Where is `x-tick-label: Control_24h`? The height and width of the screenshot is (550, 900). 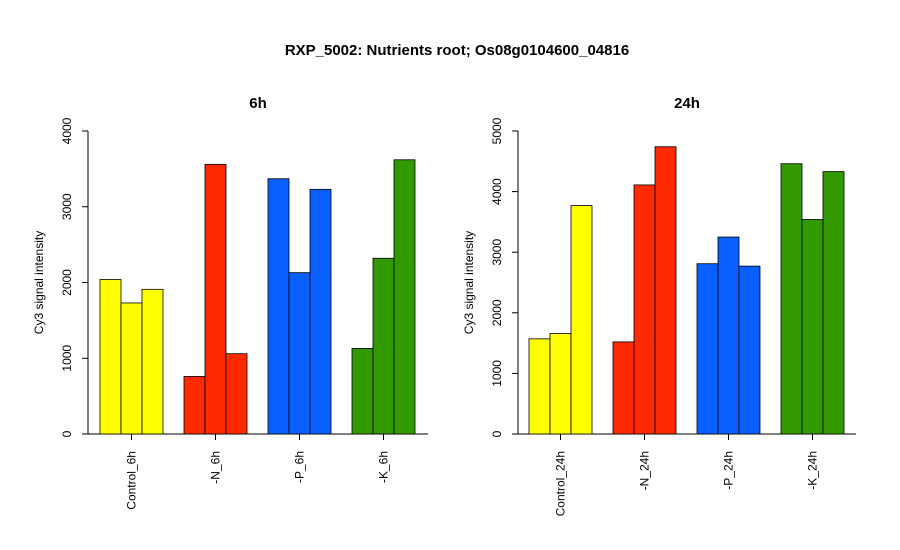 x-tick-label: Control_24h is located at coordinates (561, 483).